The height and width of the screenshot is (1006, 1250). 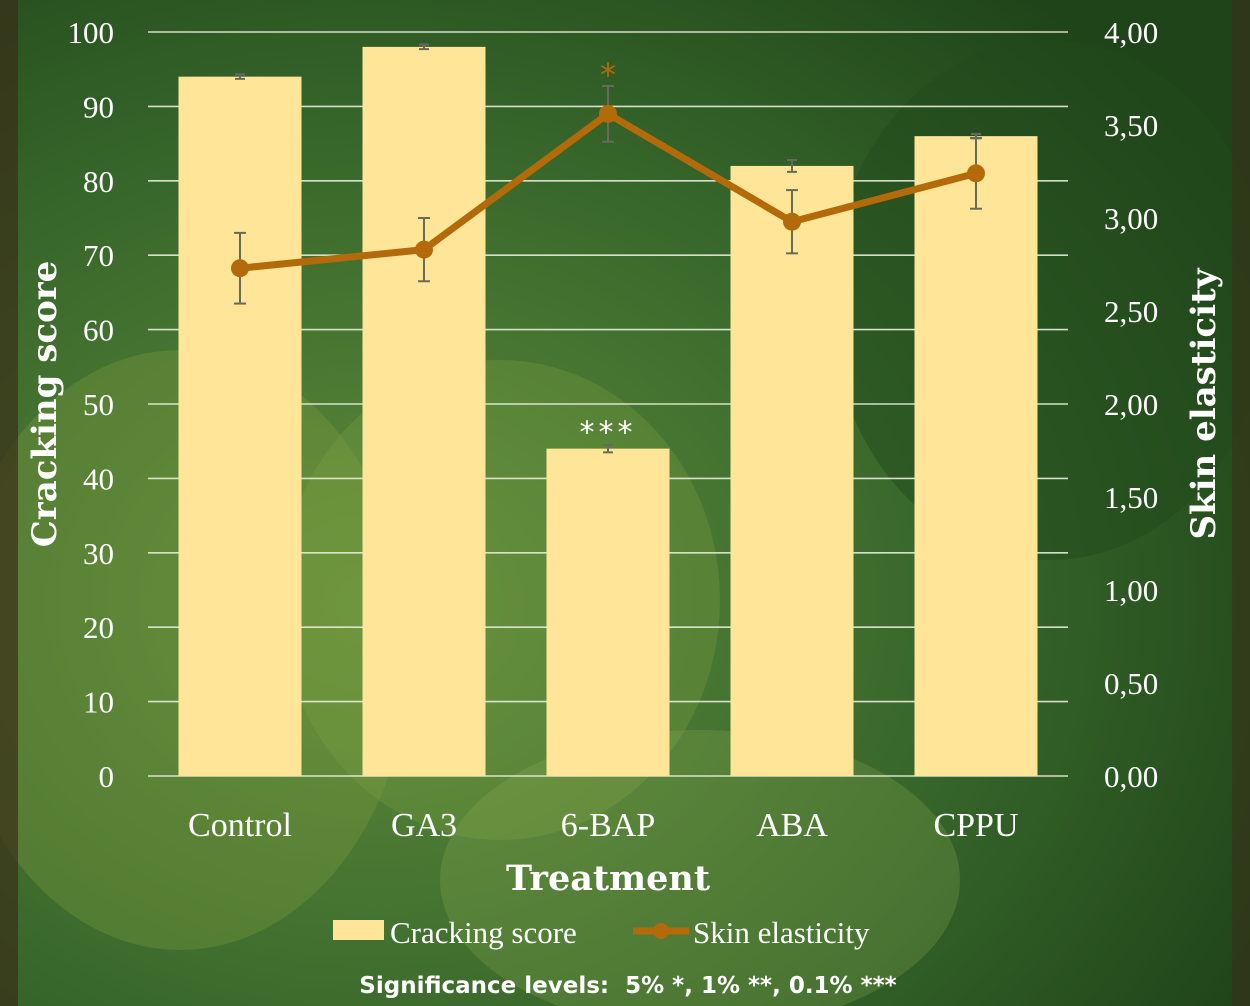 What do you see at coordinates (98, 553) in the screenshot?
I see `y-tick-label: 30` at bounding box center [98, 553].